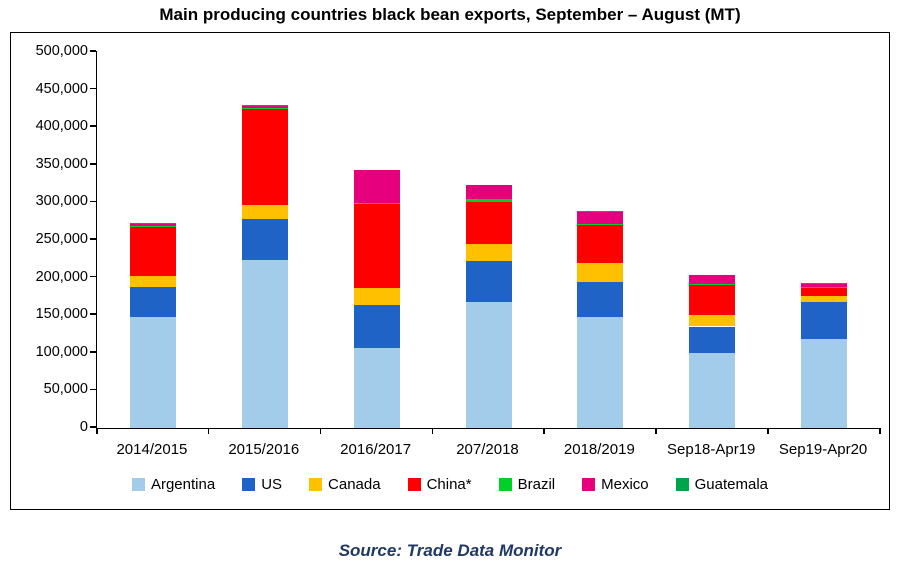 This screenshot has width=900, height=577. I want to click on legend-label: Mexico, so click(625, 484).